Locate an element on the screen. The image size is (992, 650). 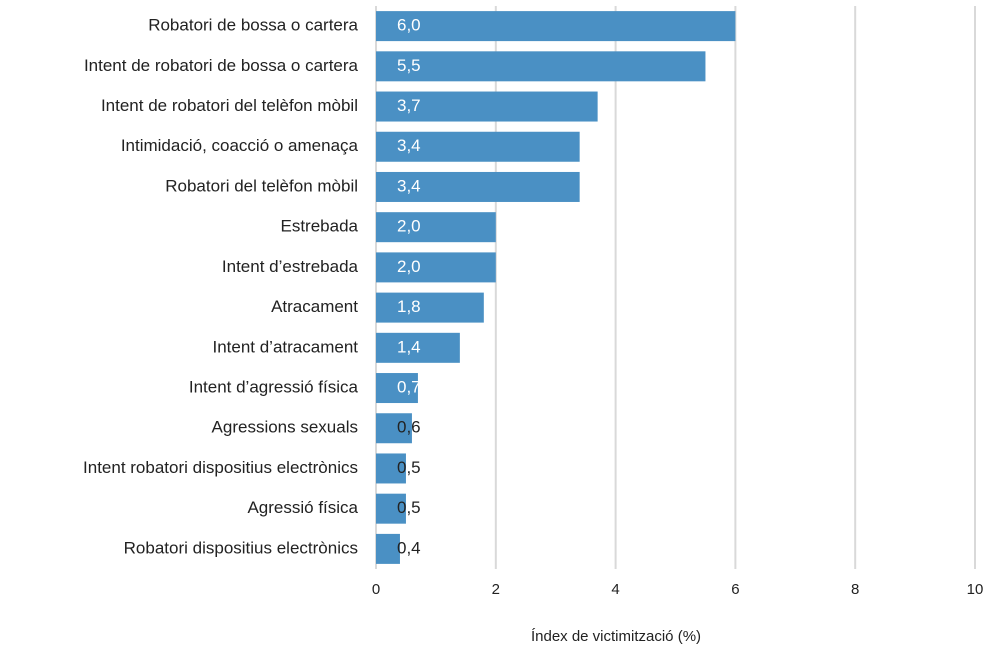
y-tick-label: Intent d’agressió física is located at coordinates (274, 387).